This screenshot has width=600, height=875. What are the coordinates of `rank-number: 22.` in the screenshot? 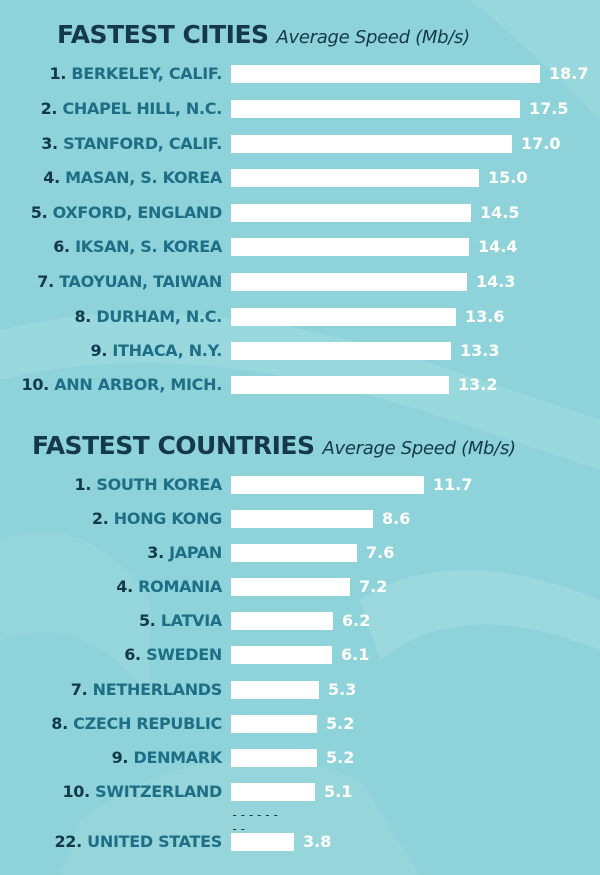 It's located at (71, 841).